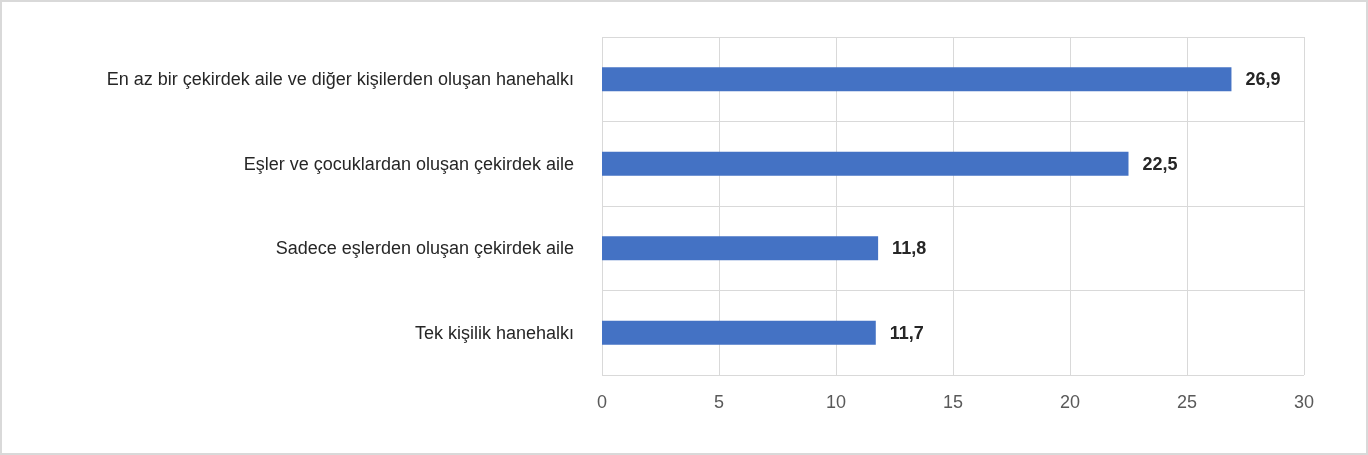  What do you see at coordinates (719, 402) in the screenshot?
I see `x-tick-label: 5` at bounding box center [719, 402].